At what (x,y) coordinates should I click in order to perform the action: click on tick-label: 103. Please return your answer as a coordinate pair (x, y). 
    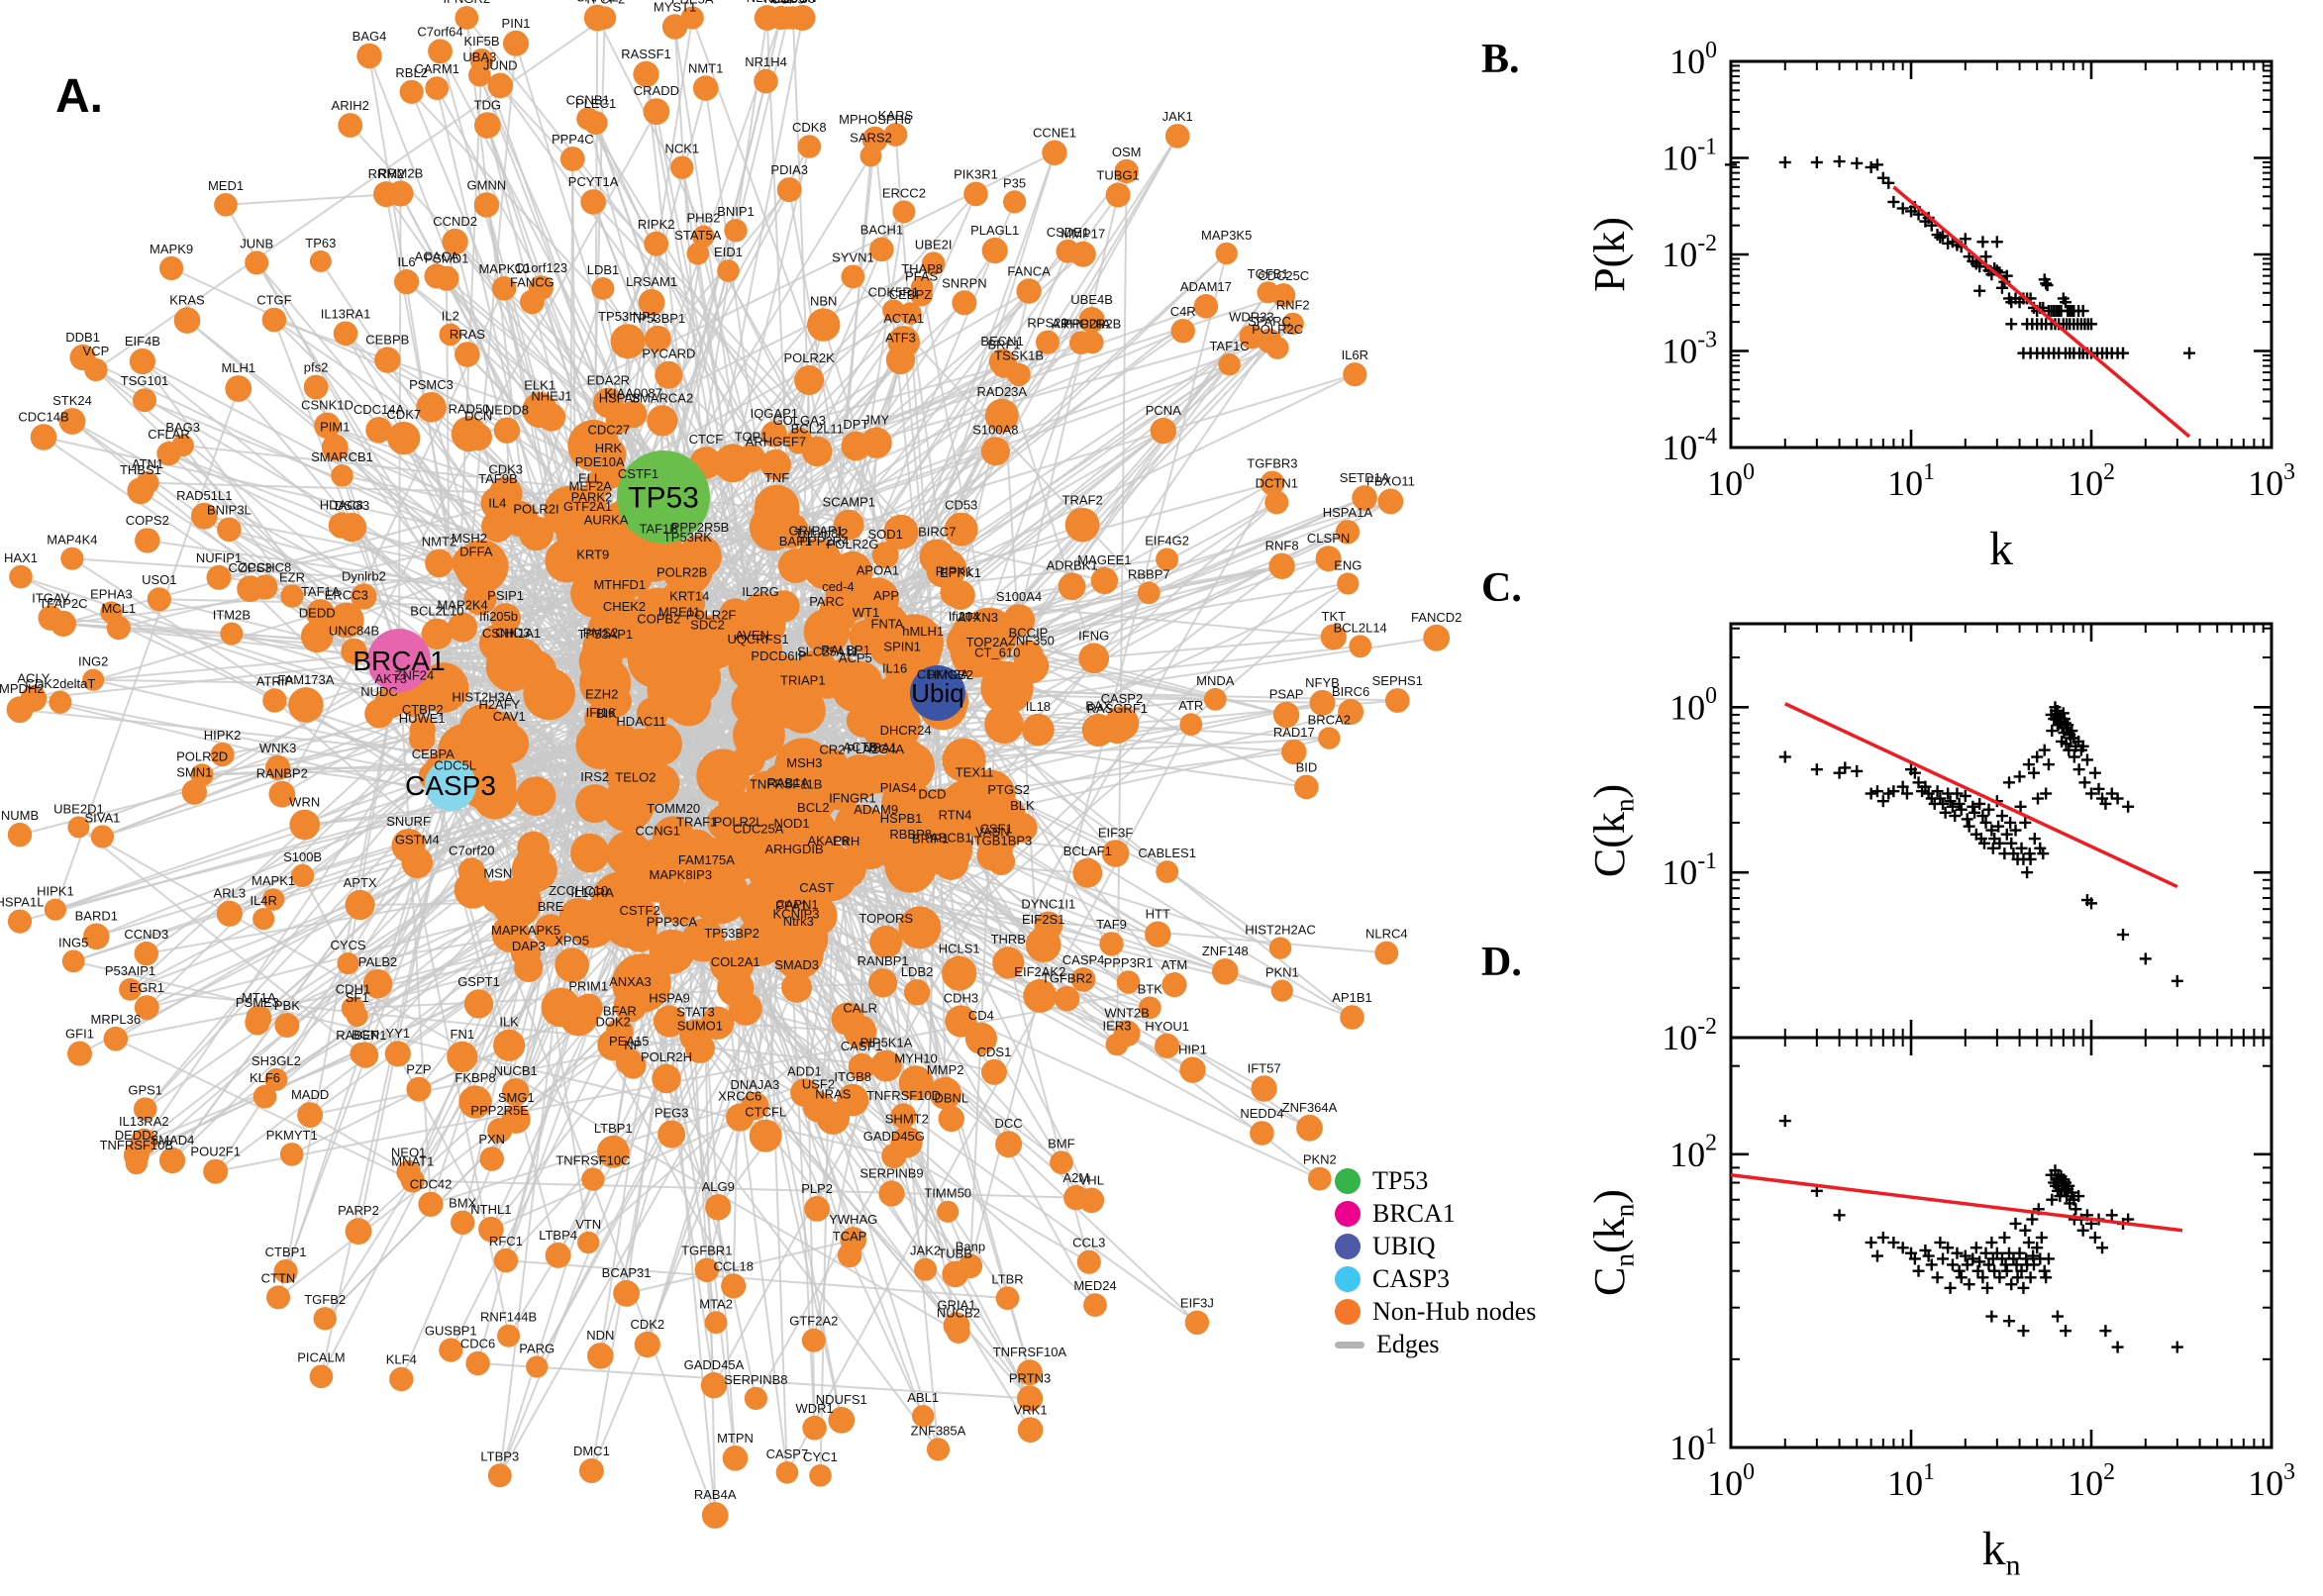
    Looking at the image, I should click on (2271, 1481).